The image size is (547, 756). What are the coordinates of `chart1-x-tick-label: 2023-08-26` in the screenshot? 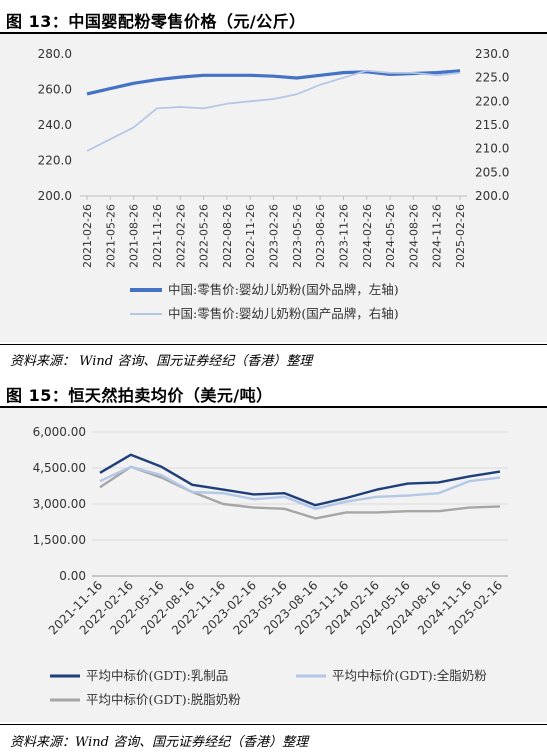 It's located at (320, 236).